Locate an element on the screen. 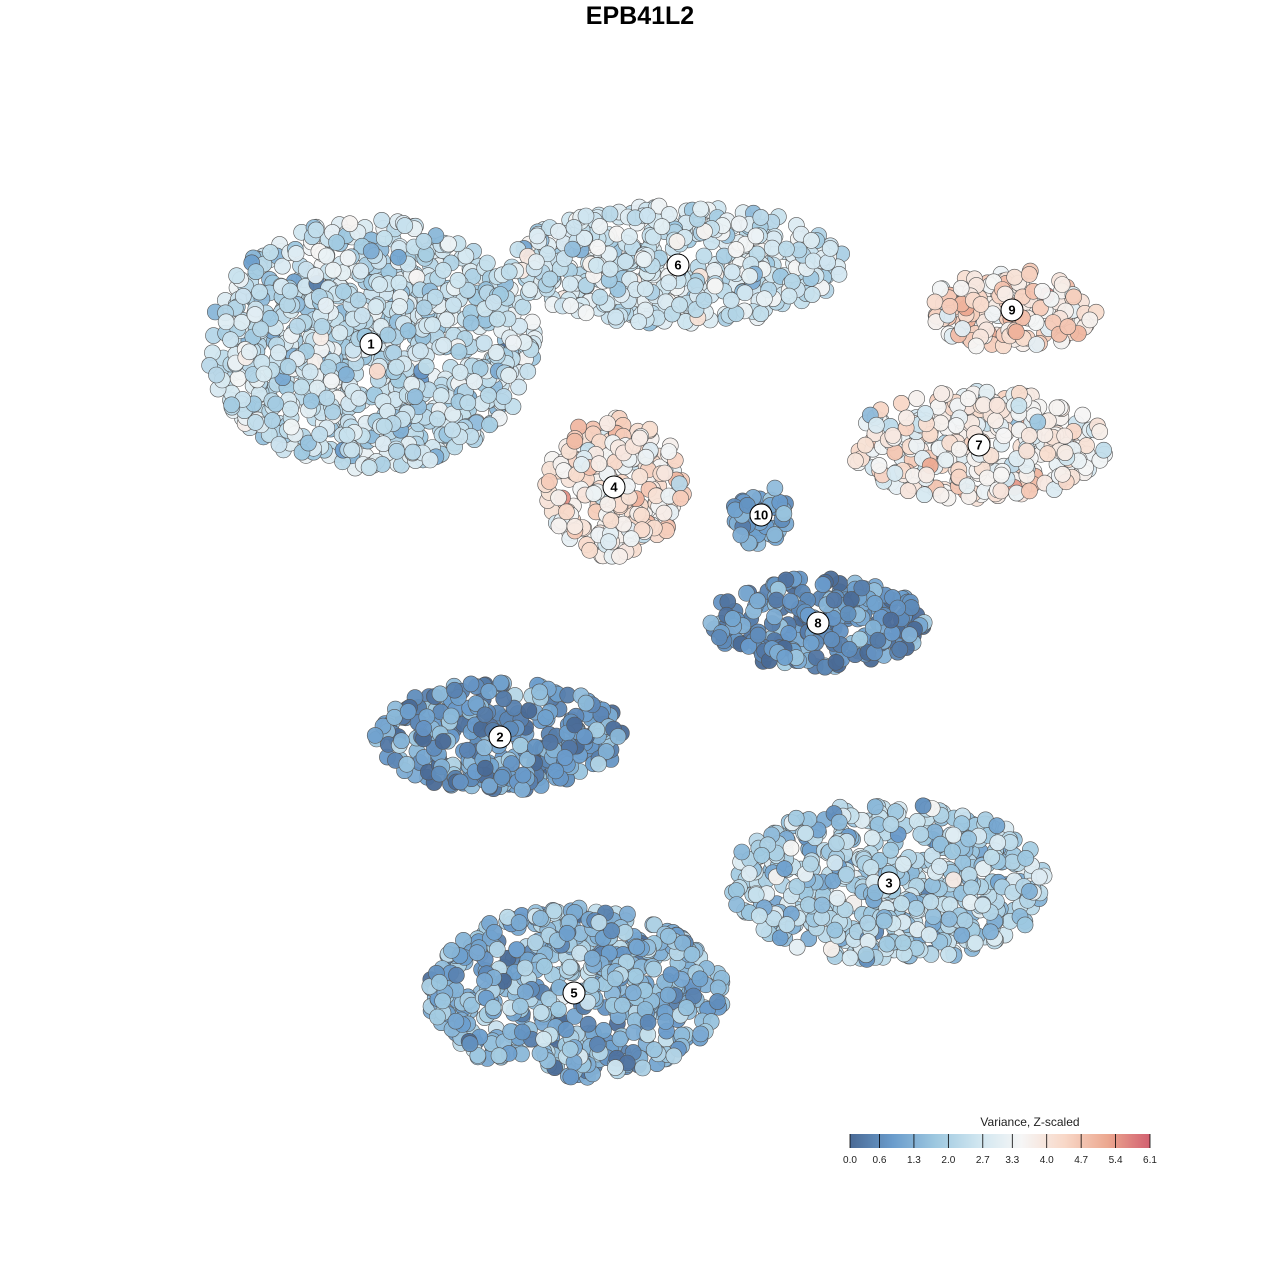 This screenshot has height=1280, width=1280. colorbar-tick-label: 5.4 is located at coordinates (1116, 1160).